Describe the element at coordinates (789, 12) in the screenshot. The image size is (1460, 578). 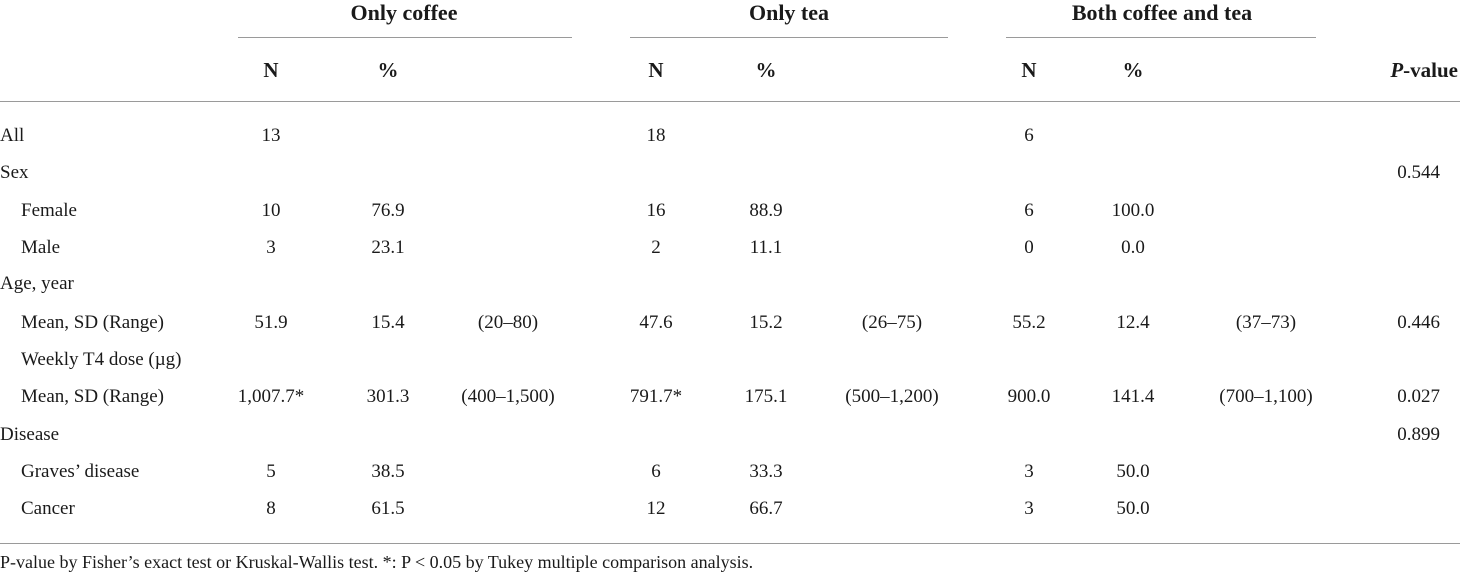
I see `group-header-only-tea: Only tea` at that location.